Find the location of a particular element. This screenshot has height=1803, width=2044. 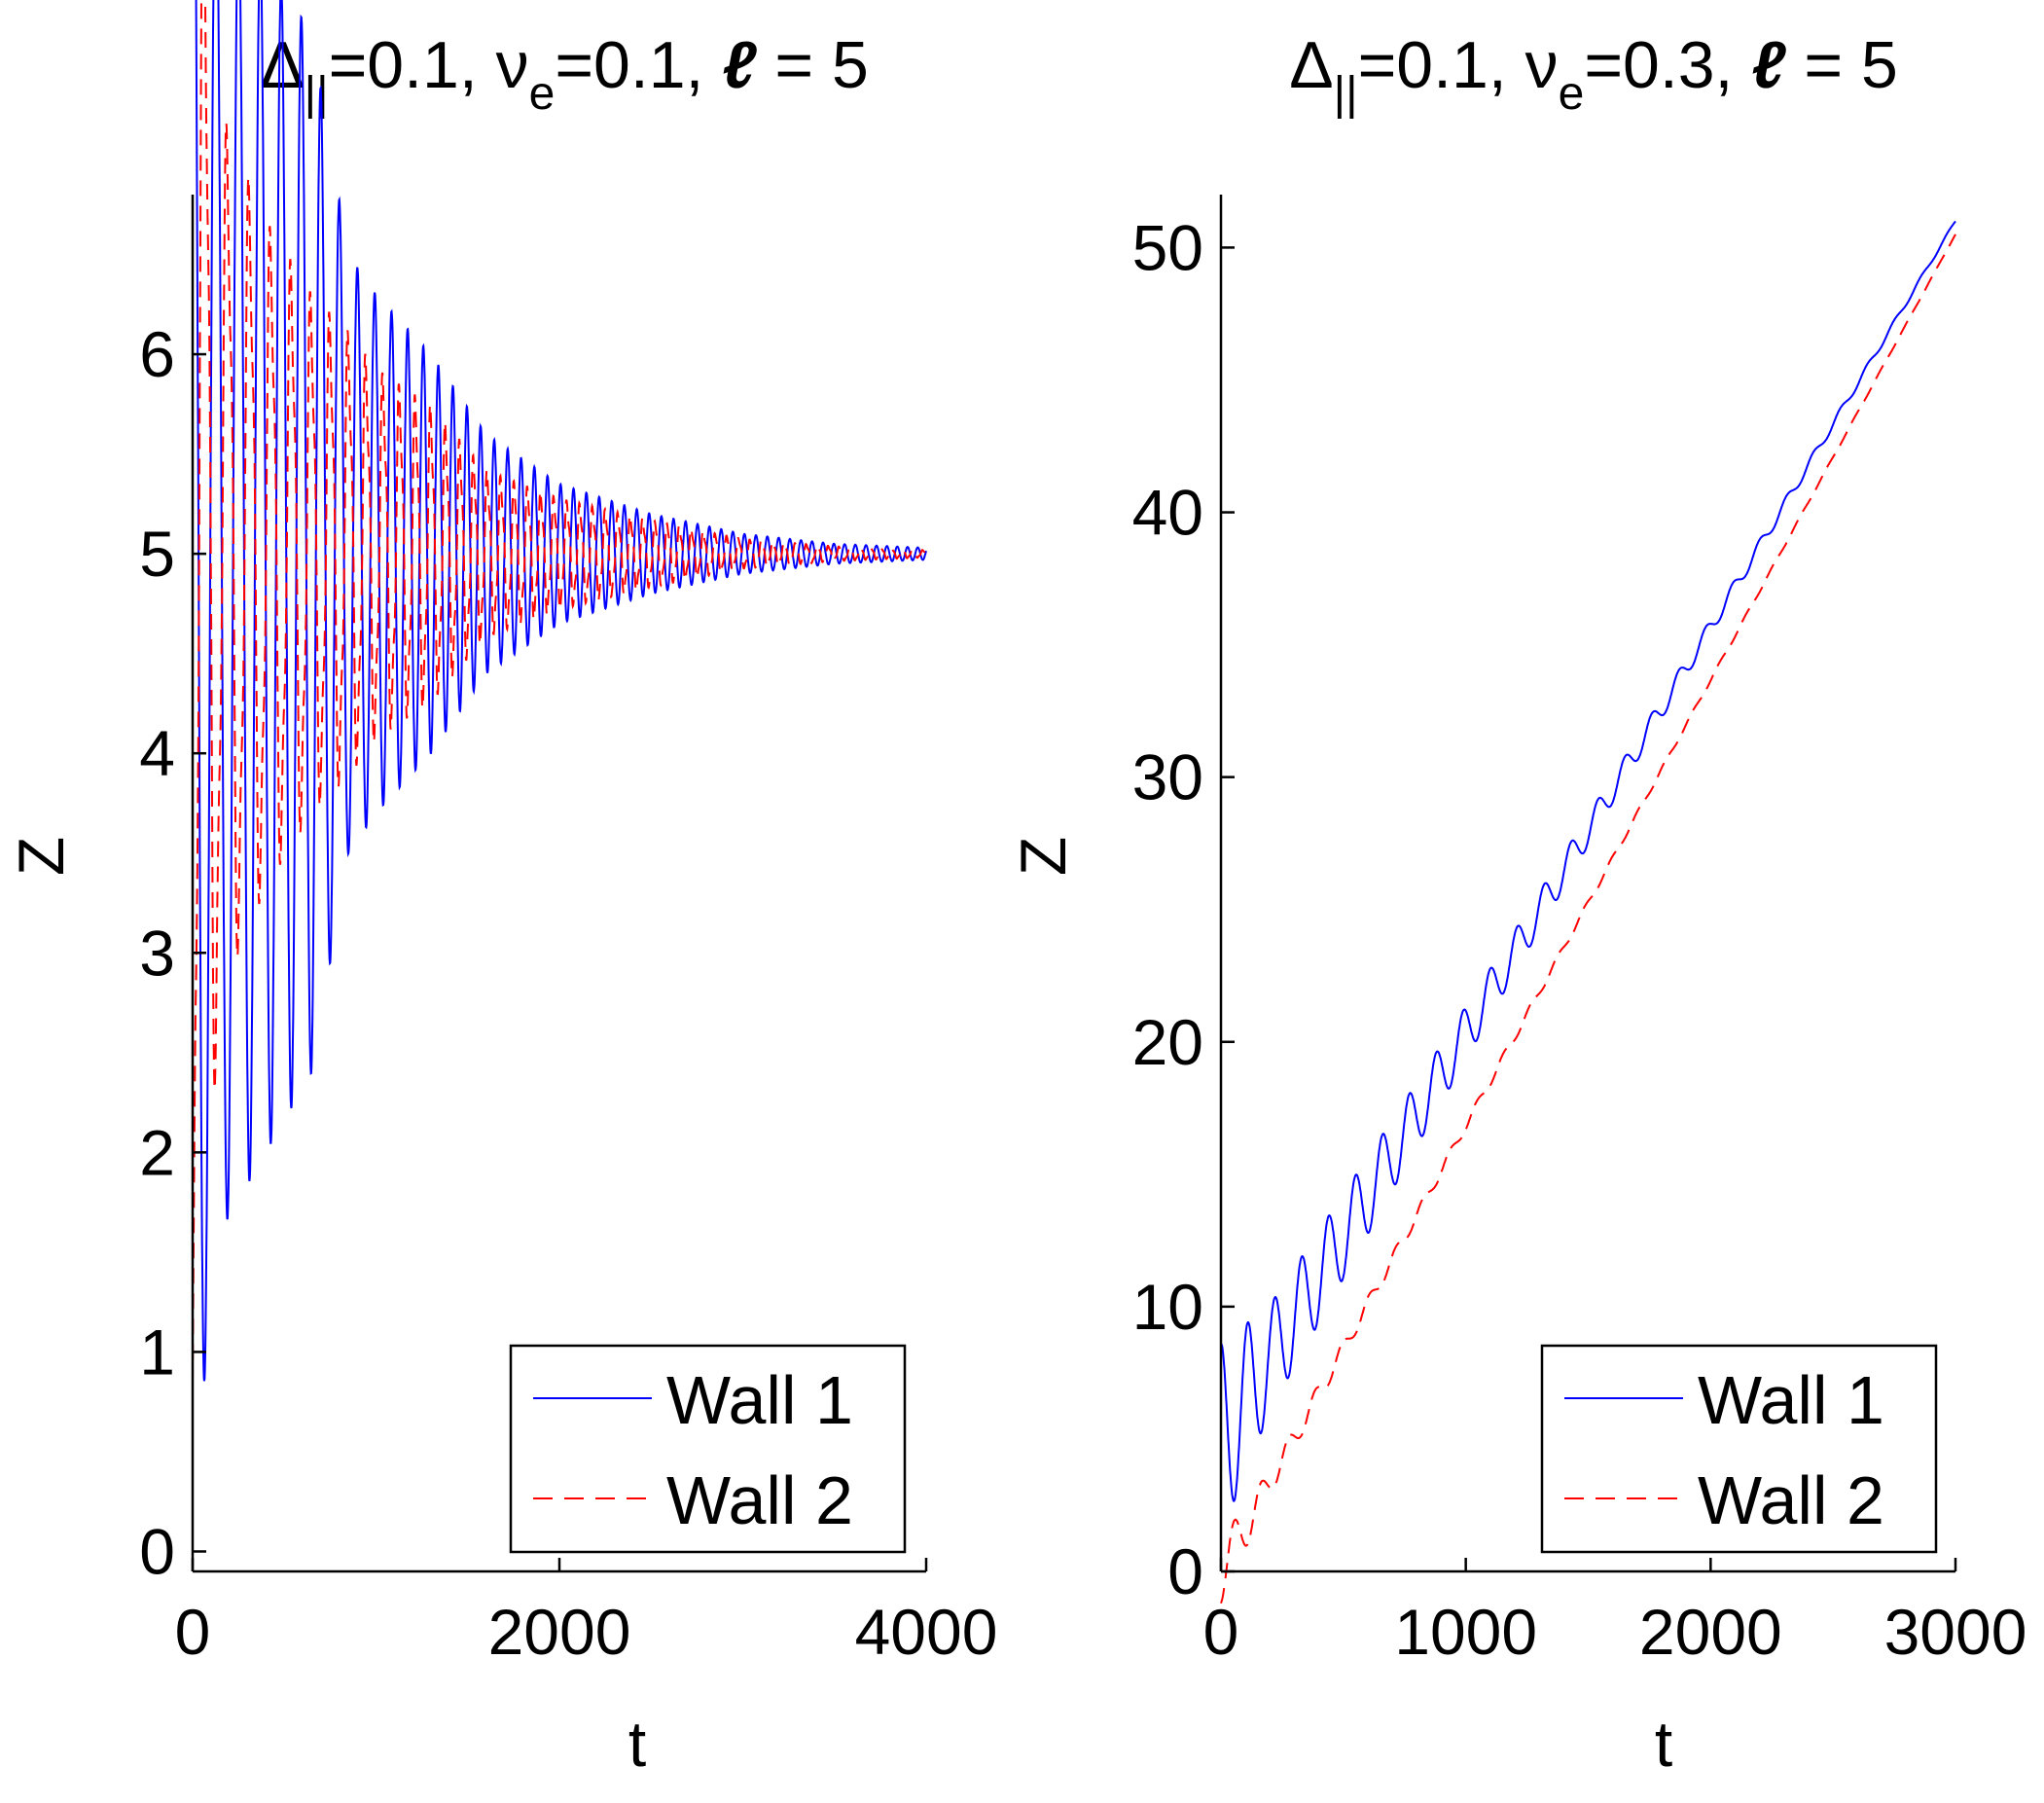

left-y-tick-label: 1 is located at coordinates (157, 1352).